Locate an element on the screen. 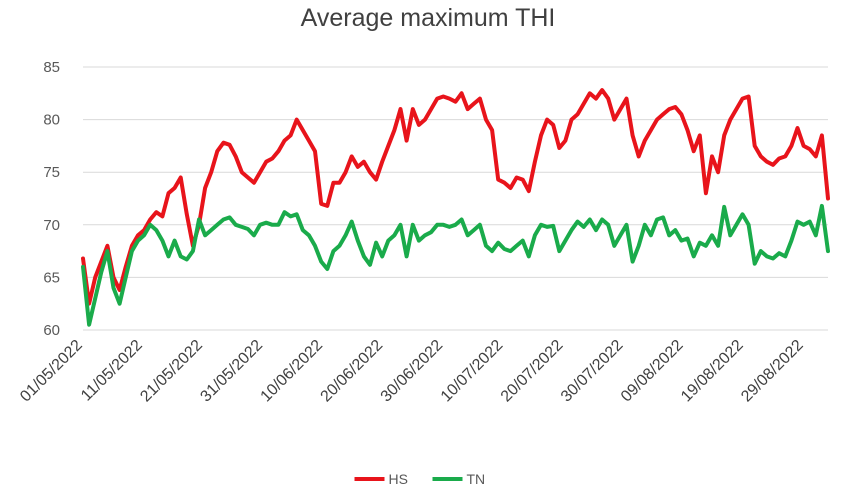  y-tick-label: 70 is located at coordinates (51, 225).